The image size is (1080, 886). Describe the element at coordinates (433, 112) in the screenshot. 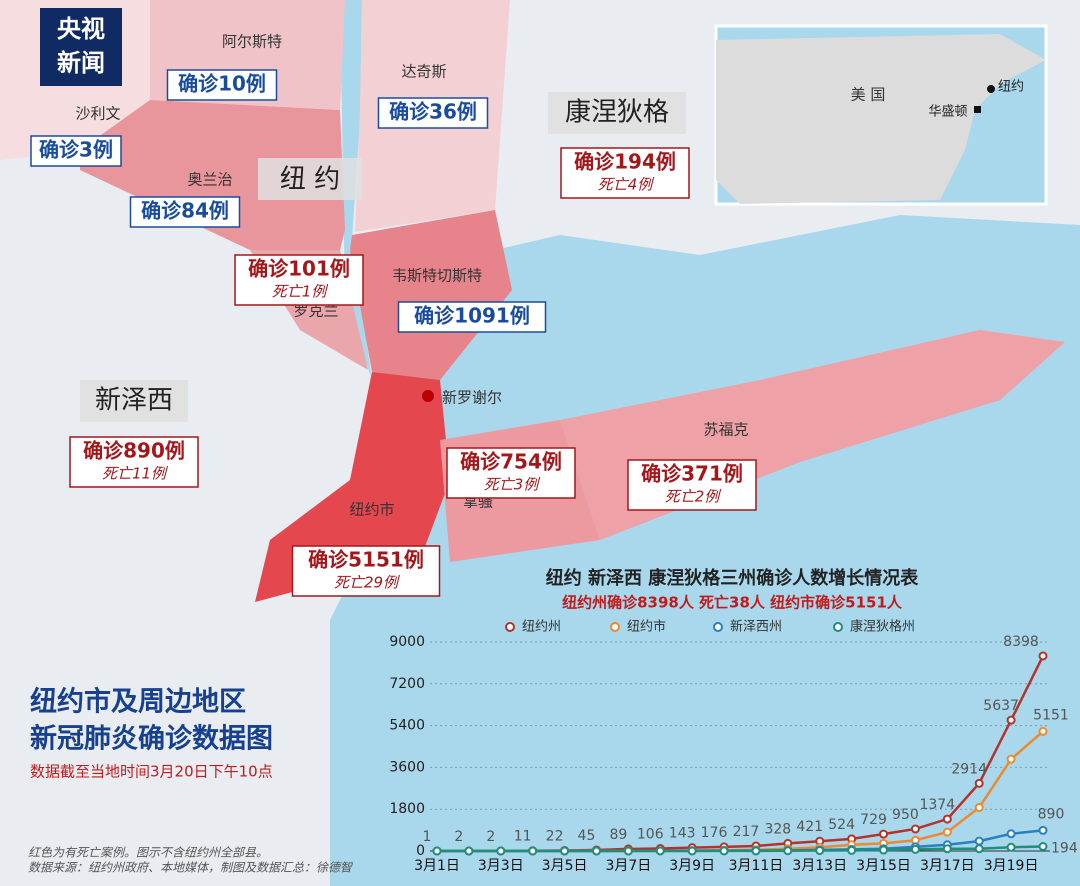

I see `case-count: 确诊36例` at that location.